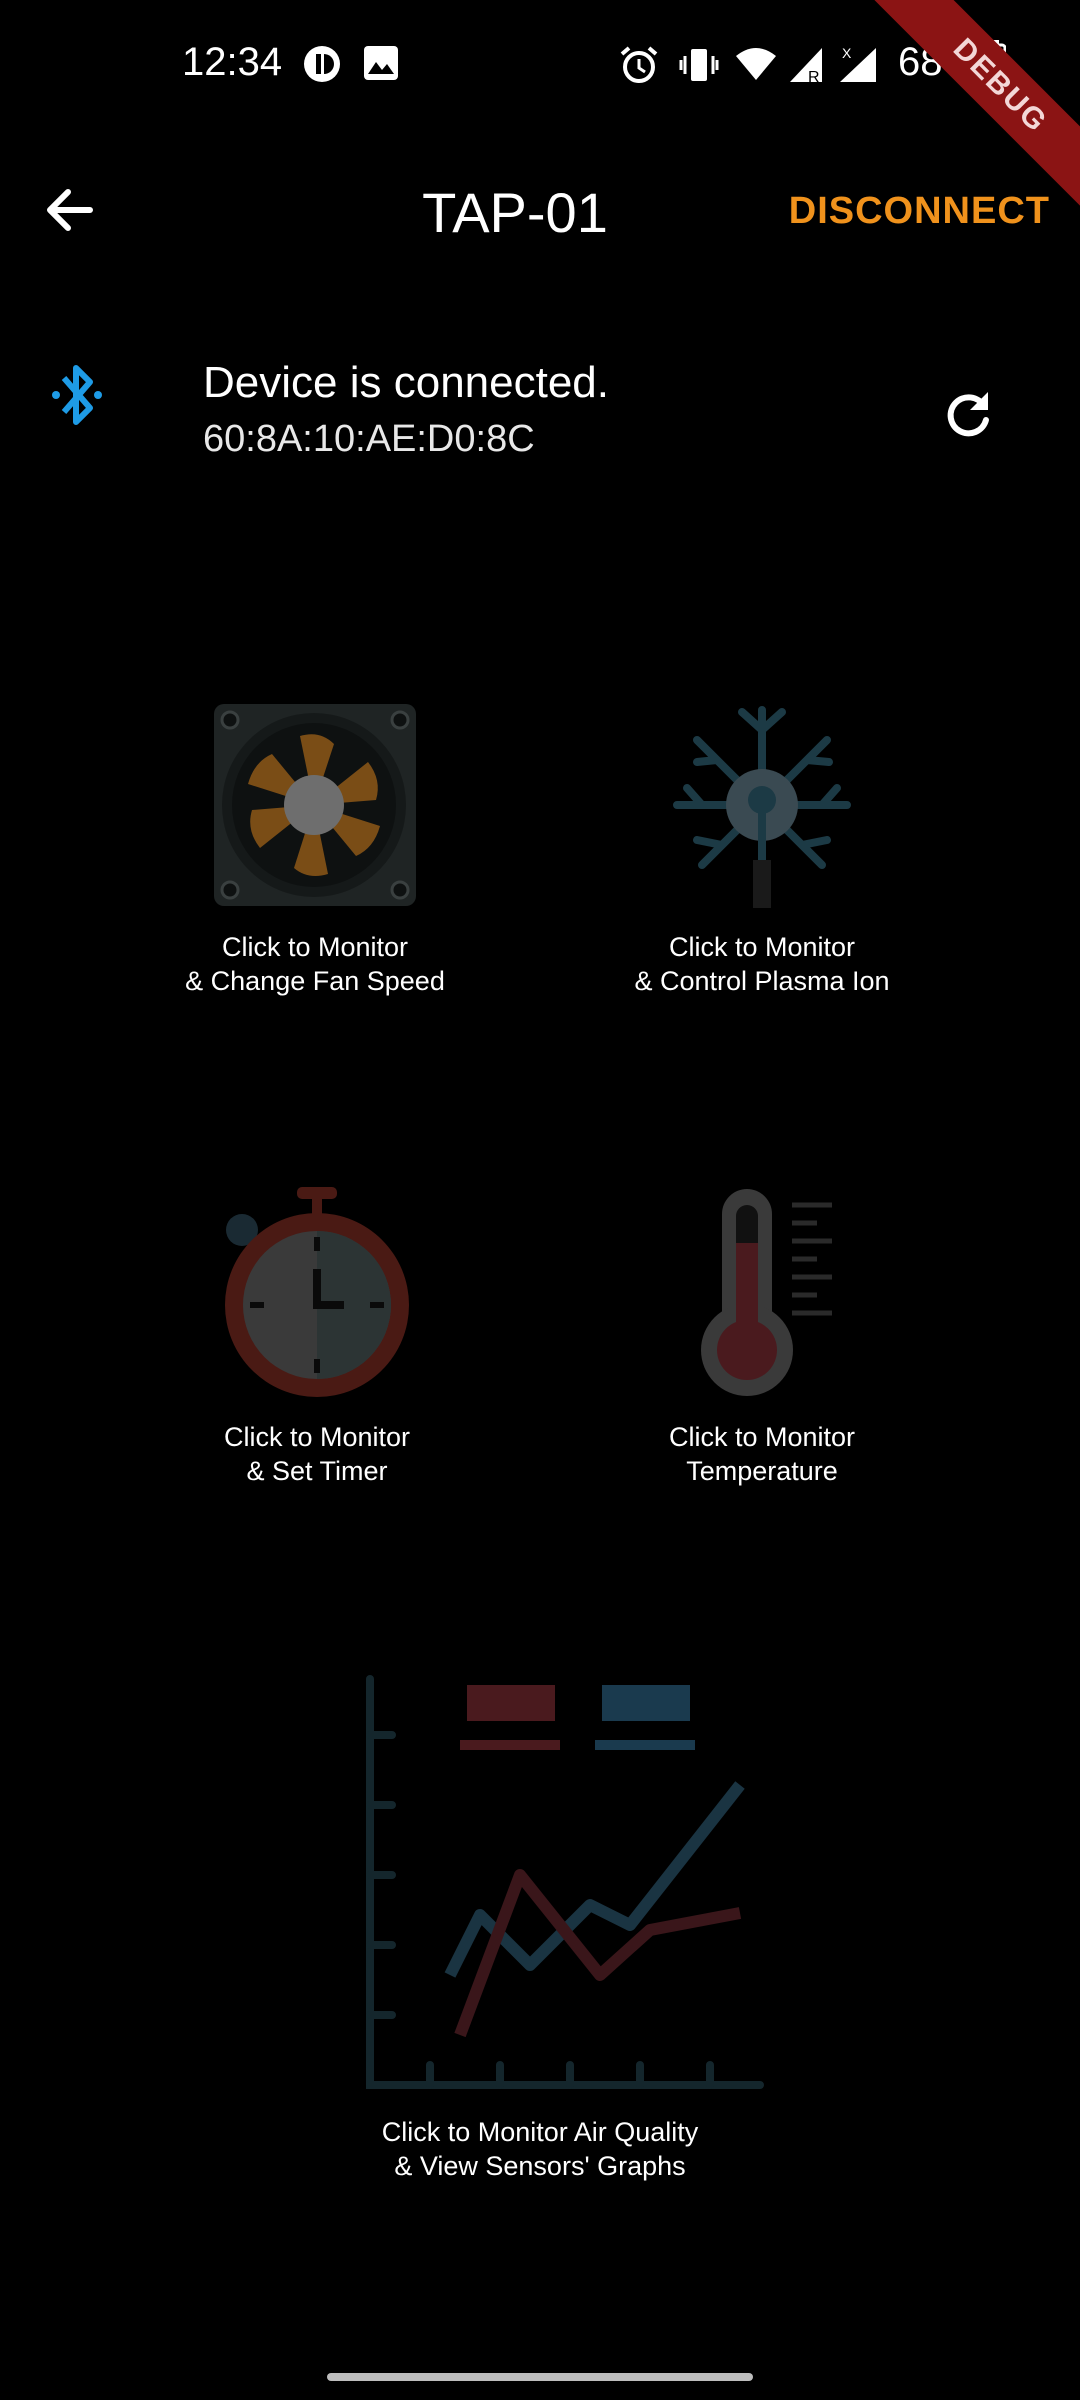 The image size is (1080, 2400). What do you see at coordinates (762, 981) in the screenshot?
I see `plasma-tile-label-line2: & Control Plasma Ion` at bounding box center [762, 981].